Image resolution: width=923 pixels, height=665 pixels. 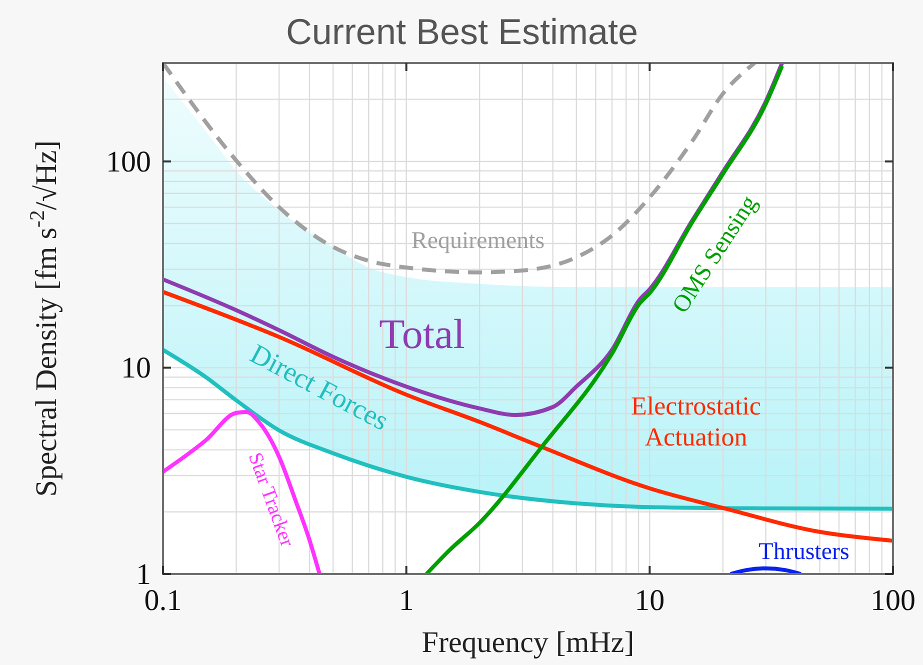 I want to click on series-label: Requirements, so click(x=478, y=241).